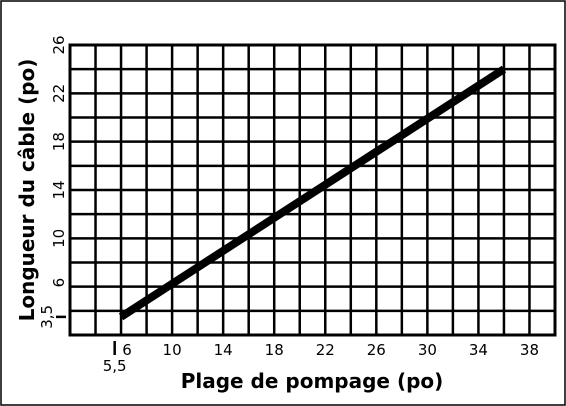 This screenshot has width=566, height=406. What do you see at coordinates (478, 350) in the screenshot?
I see `x-tick-label: 34` at bounding box center [478, 350].